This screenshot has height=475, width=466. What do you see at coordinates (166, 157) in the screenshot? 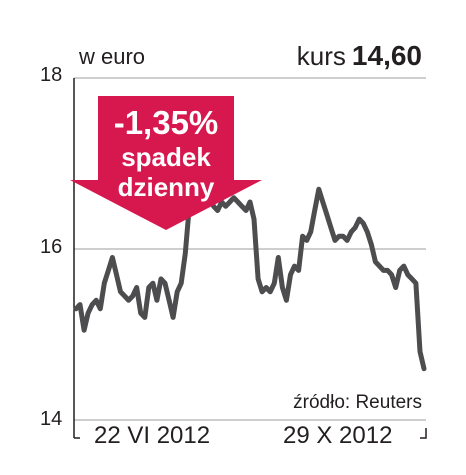
I see `badge-line1: spadek` at bounding box center [166, 157].